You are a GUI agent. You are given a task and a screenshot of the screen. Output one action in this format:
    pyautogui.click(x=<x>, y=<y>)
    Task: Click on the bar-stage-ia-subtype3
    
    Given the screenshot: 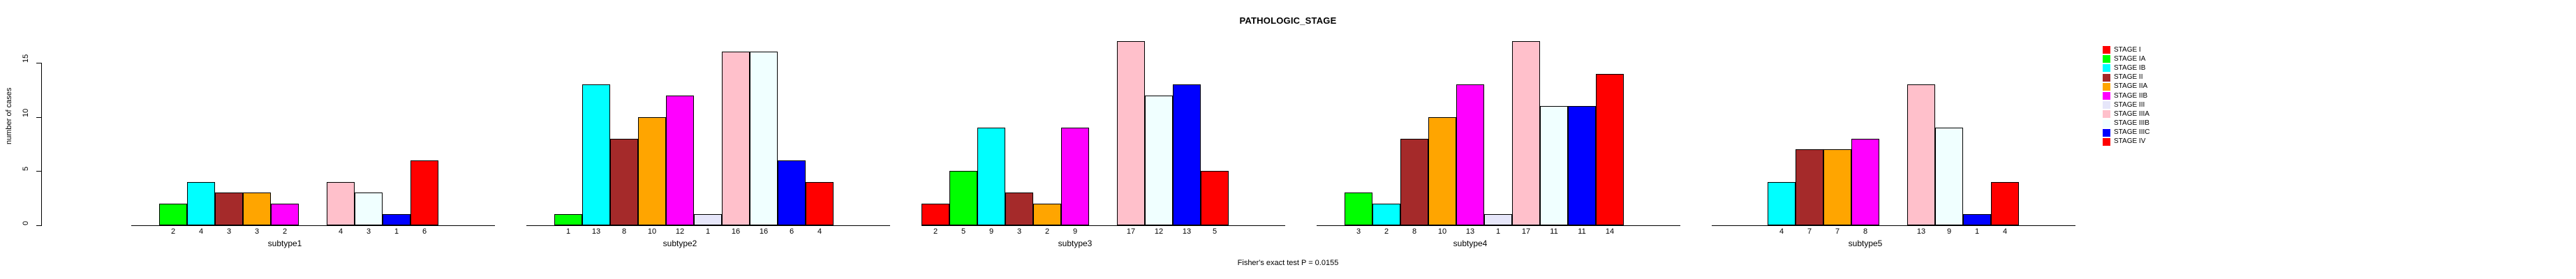 What is the action you would take?
    pyautogui.click(x=963, y=198)
    